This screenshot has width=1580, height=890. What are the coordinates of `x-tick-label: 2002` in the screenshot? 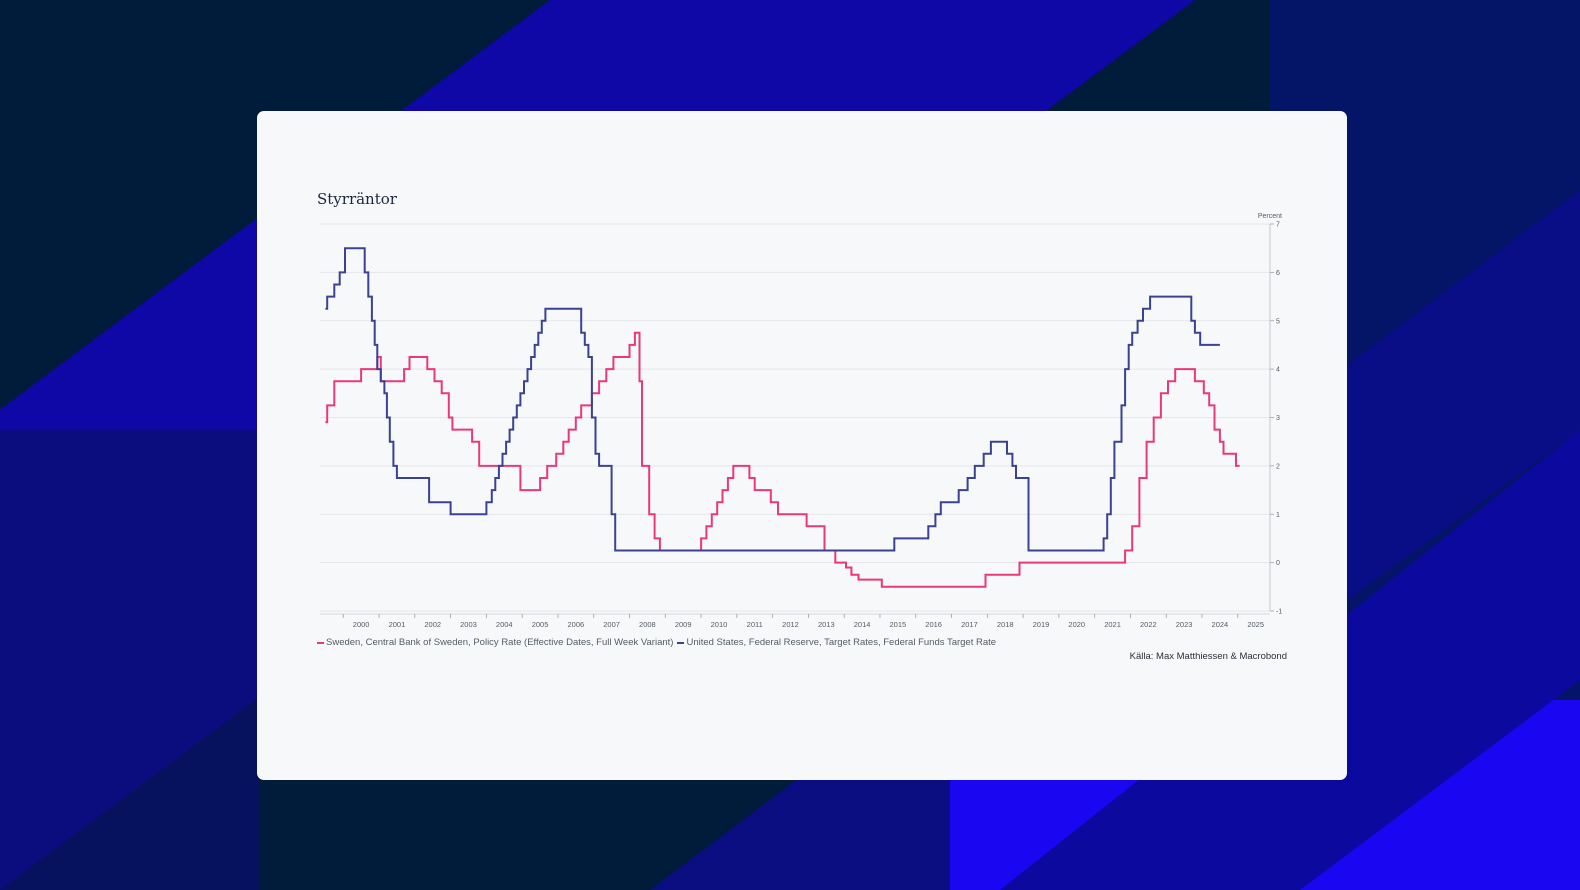 It's located at (432, 624).